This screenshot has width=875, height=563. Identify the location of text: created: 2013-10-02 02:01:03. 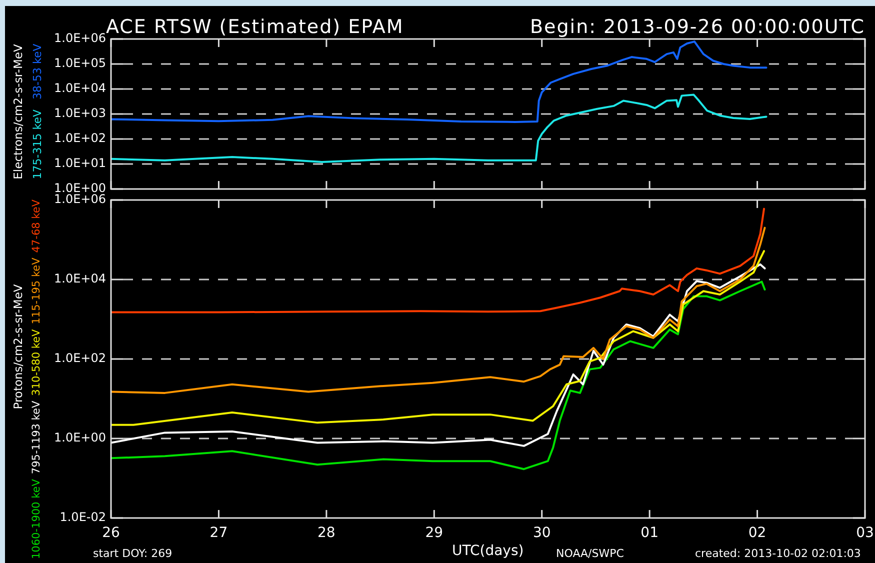
(778, 553).